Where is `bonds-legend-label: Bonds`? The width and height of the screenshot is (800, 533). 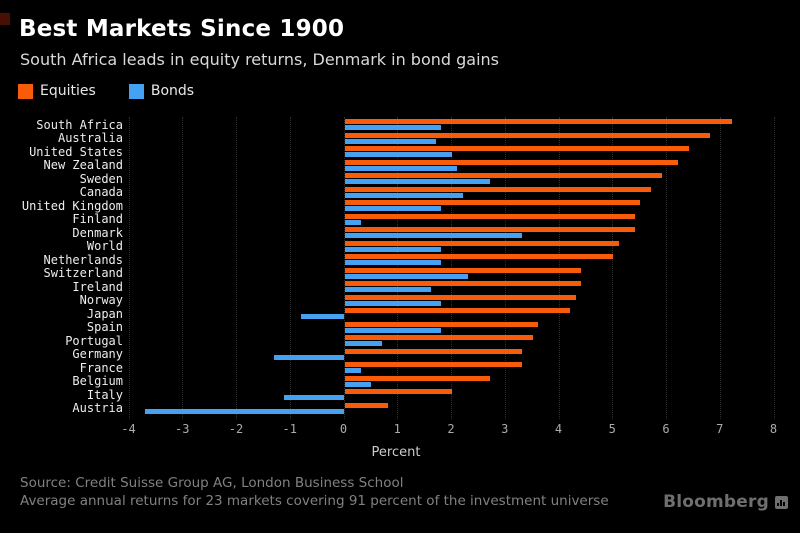 bonds-legend-label: Bonds is located at coordinates (172, 91).